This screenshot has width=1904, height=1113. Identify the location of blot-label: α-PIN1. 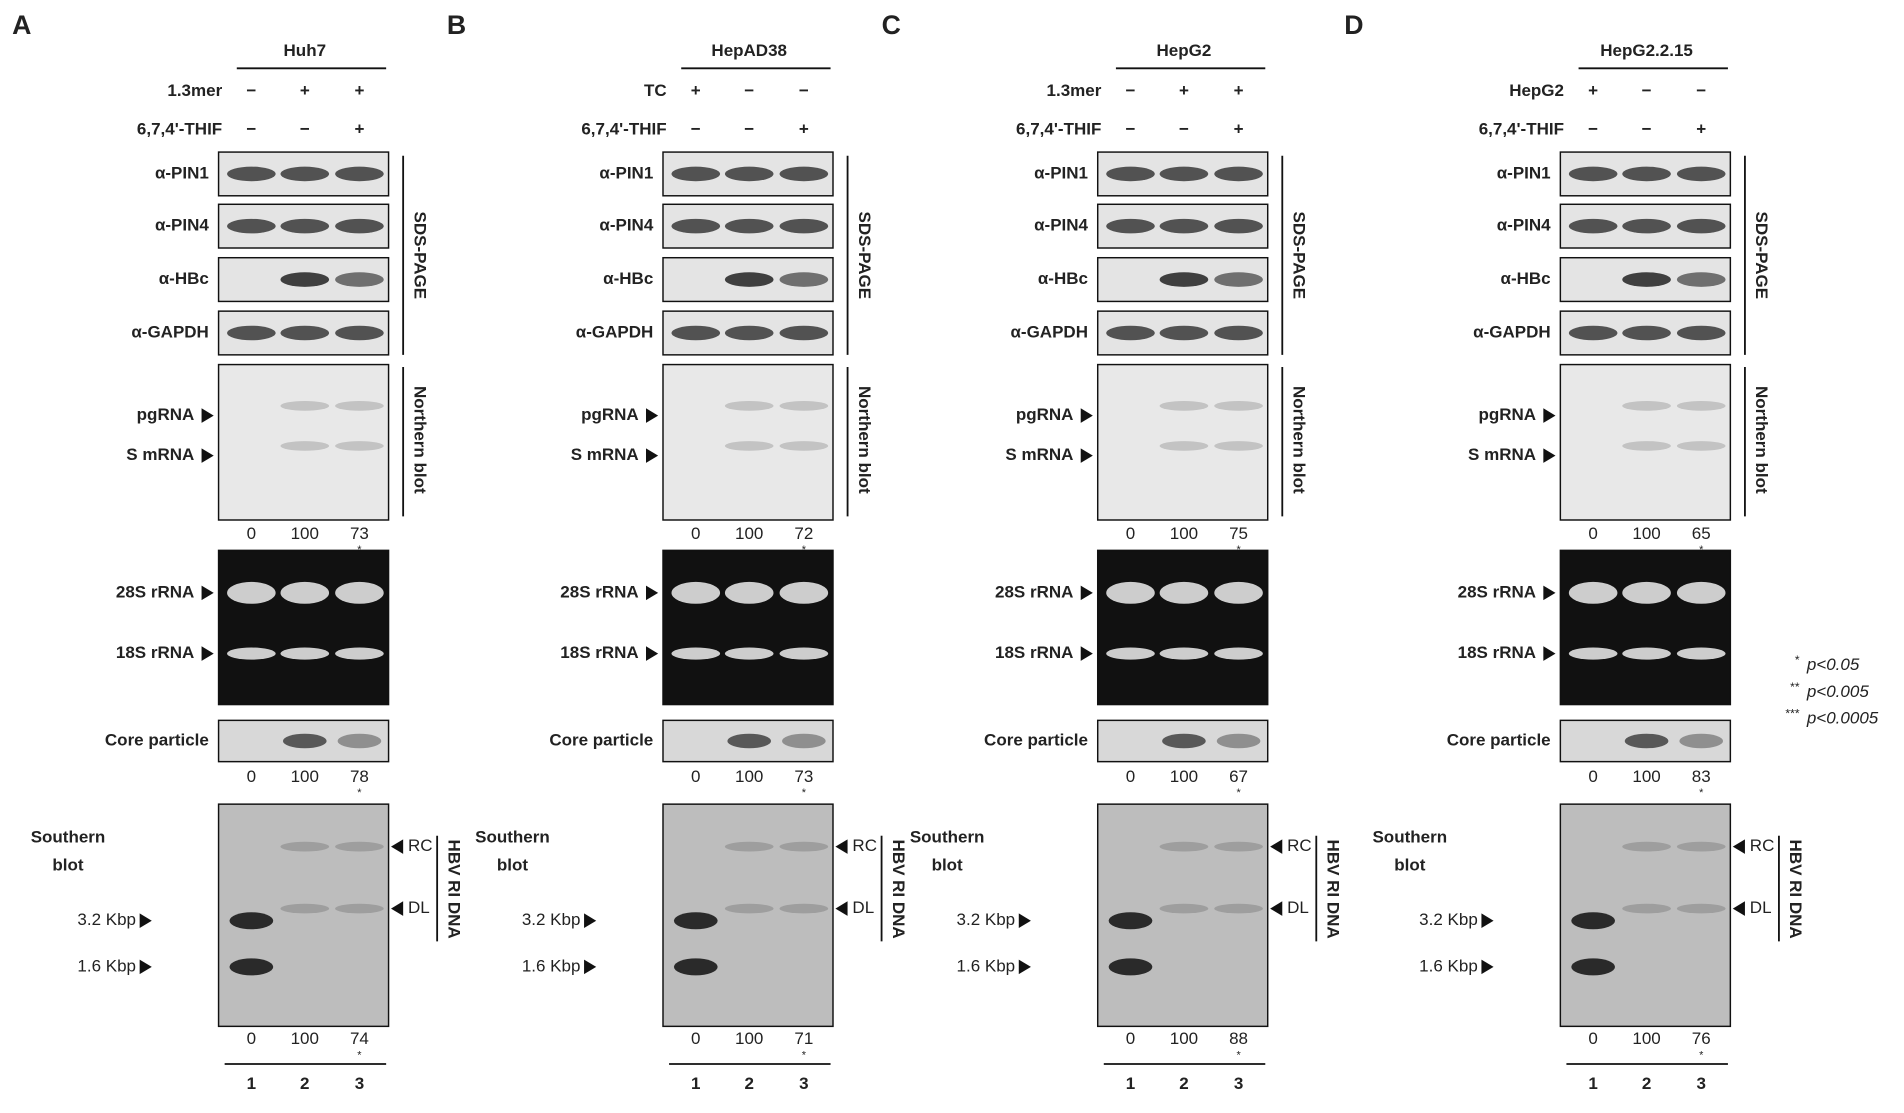
(1524, 172).